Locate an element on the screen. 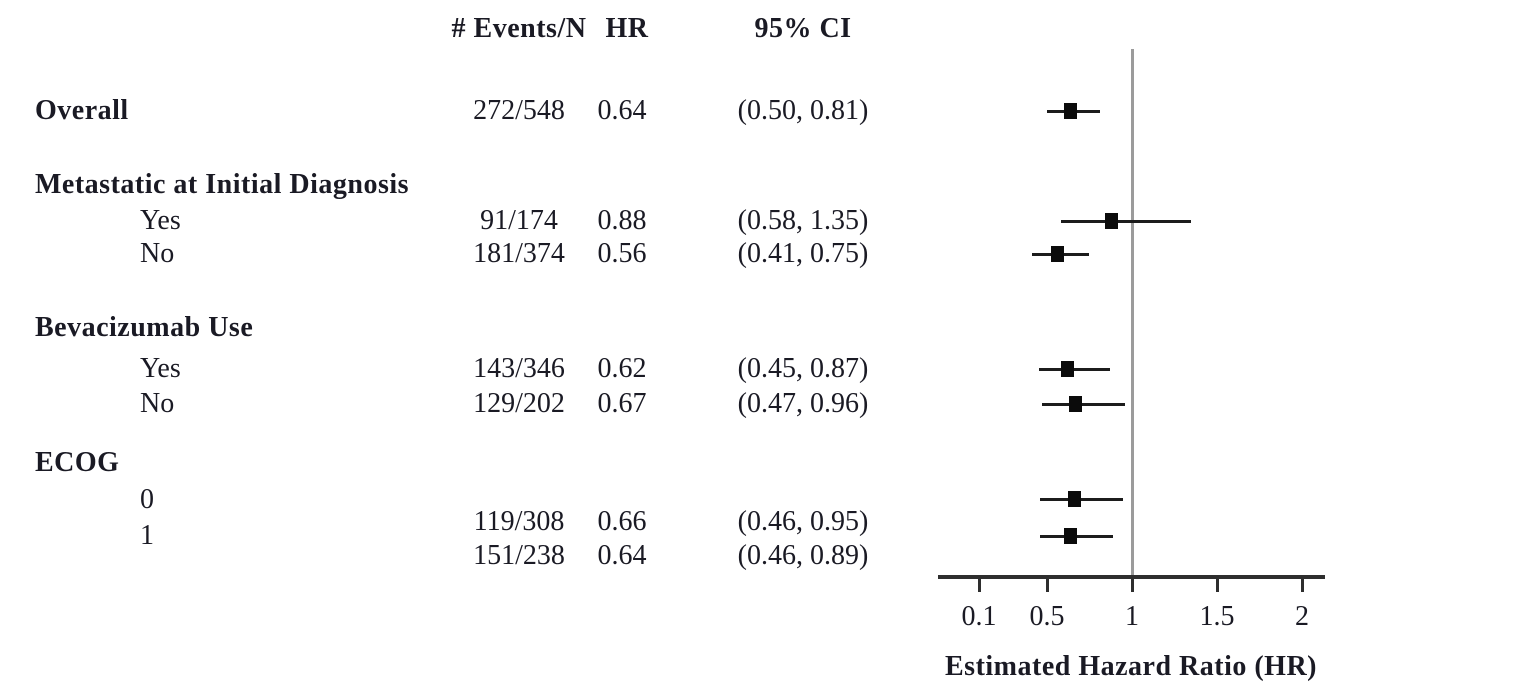 Image resolution: width=1530 pixels, height=699 pixels. column-header-ci: 95% CI is located at coordinates (803, 28).